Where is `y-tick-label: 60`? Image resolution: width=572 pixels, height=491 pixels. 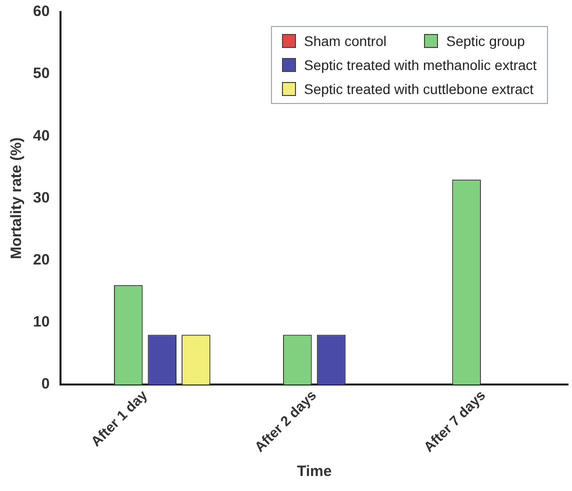 y-tick-label: 60 is located at coordinates (41, 11).